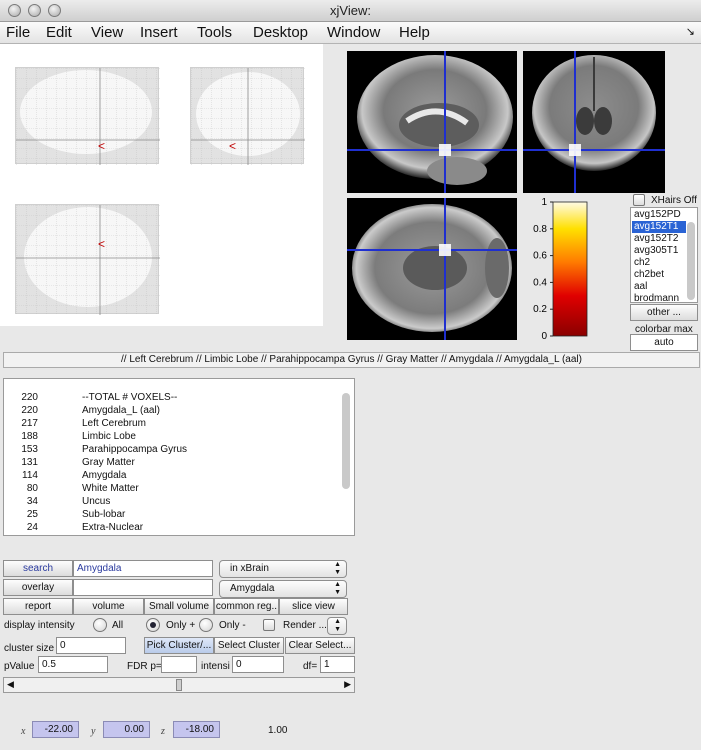 The height and width of the screenshot is (750, 701). Describe the element at coordinates (269, 625) in the screenshot. I see `render-checkbox` at that location.